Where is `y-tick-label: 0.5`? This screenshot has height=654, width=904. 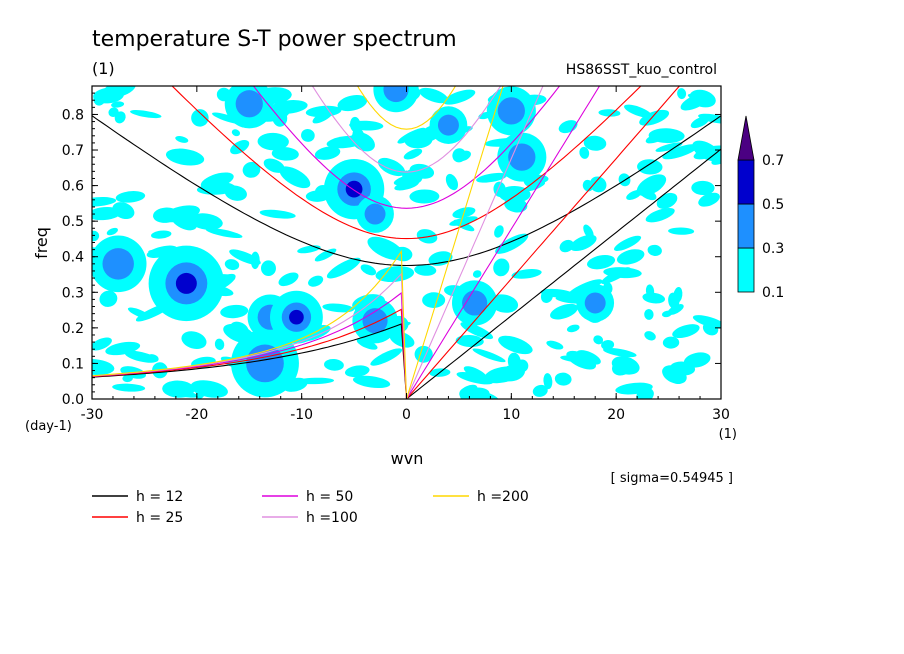
y-tick-label: 0.5 is located at coordinates (73, 222).